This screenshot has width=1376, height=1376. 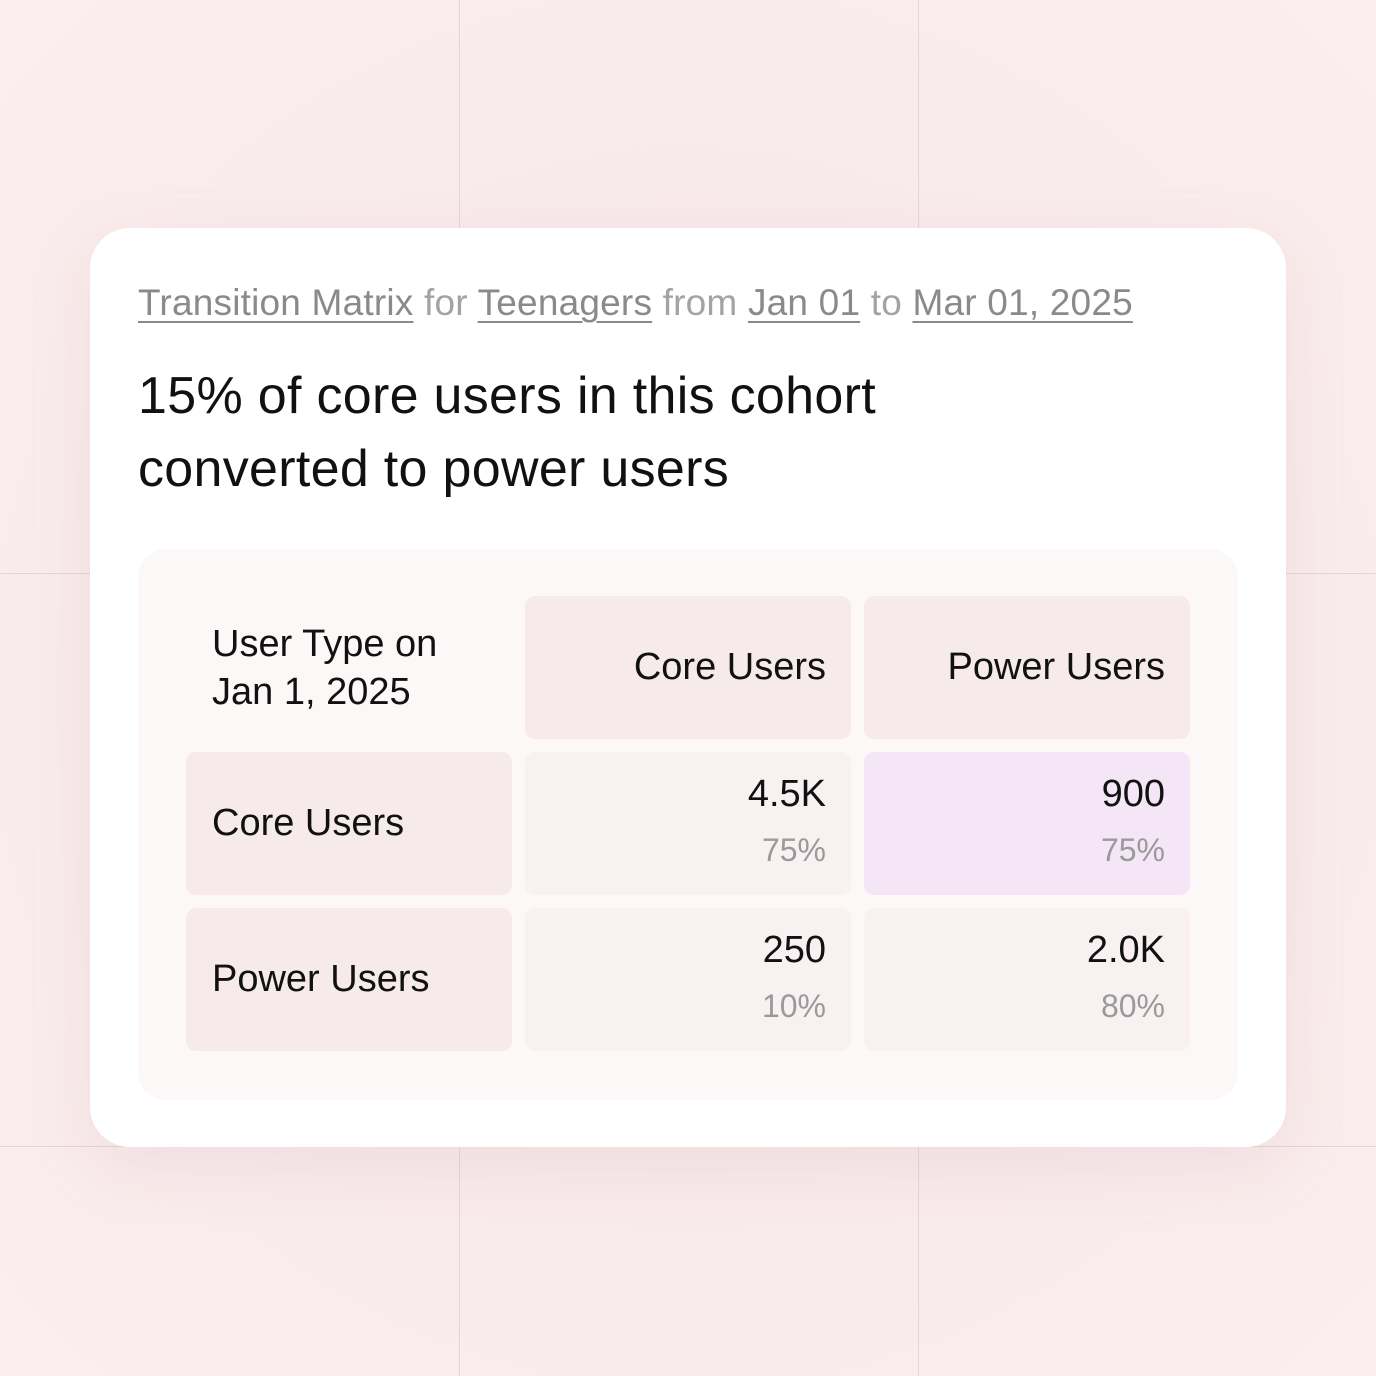 I want to click on headline-line-1: 15% of core users in this cohort, so click(x=507, y=396).